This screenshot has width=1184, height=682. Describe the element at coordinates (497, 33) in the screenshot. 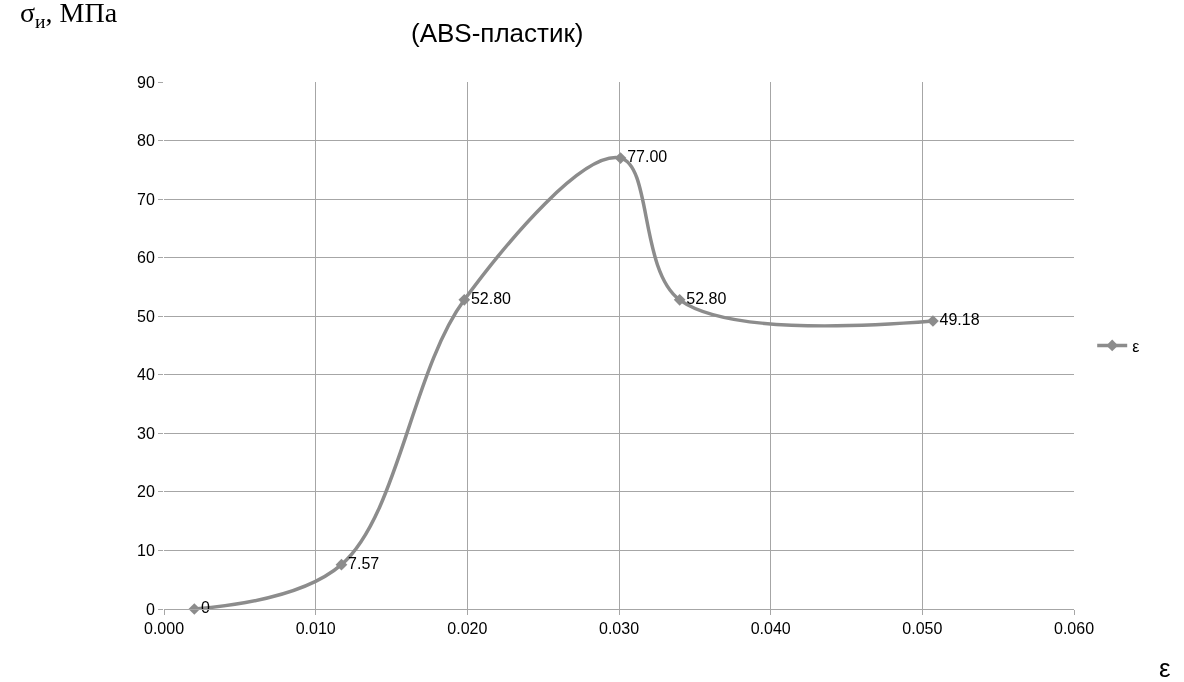

I see `chart-title: (ABS-пластик)` at that location.